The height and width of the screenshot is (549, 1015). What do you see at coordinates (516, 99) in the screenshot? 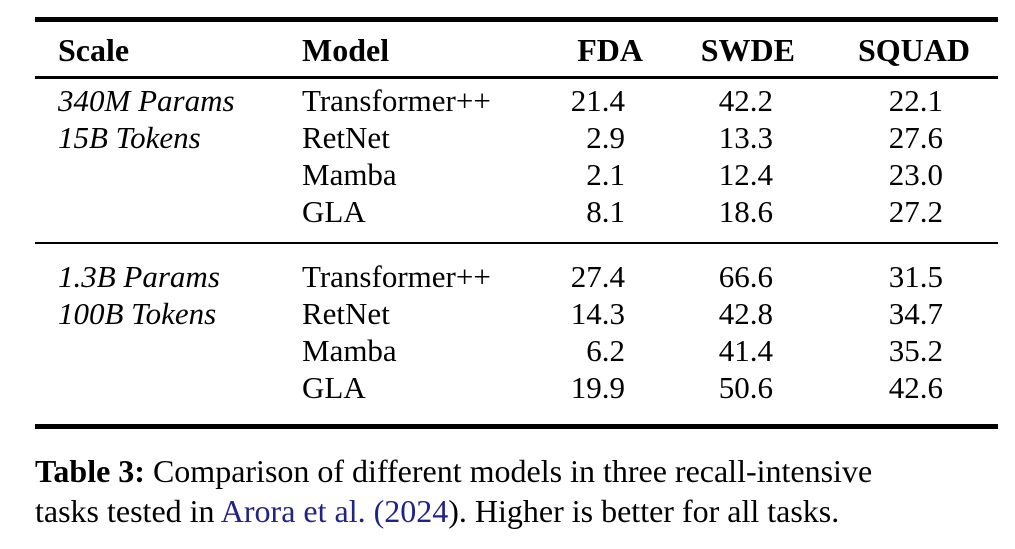
I see `table-row: 340M Params Transformer++ 21.4 42.2 22.1` at bounding box center [516, 99].